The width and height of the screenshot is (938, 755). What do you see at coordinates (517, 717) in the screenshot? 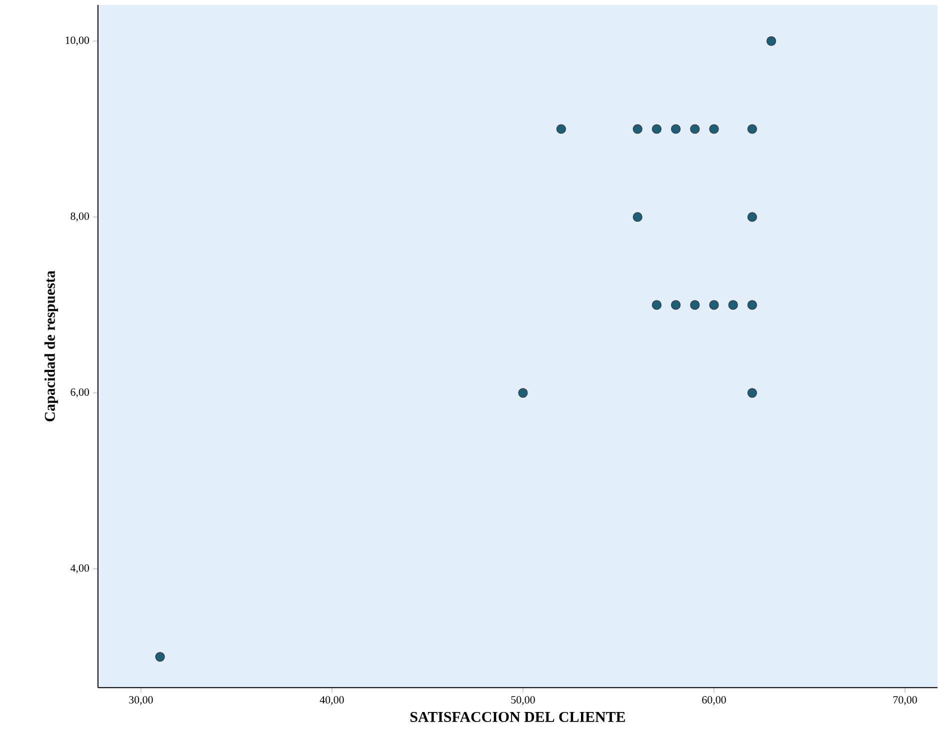
I see `x-axis-title: SATISFACCION DEL CLIENTE` at bounding box center [517, 717].